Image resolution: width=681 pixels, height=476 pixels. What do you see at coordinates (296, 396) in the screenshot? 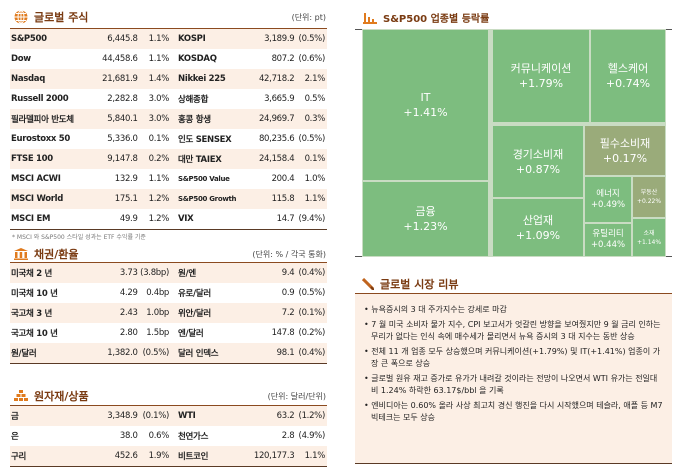
I see `unit-label: (단위: 달러/단위)` at bounding box center [296, 396].